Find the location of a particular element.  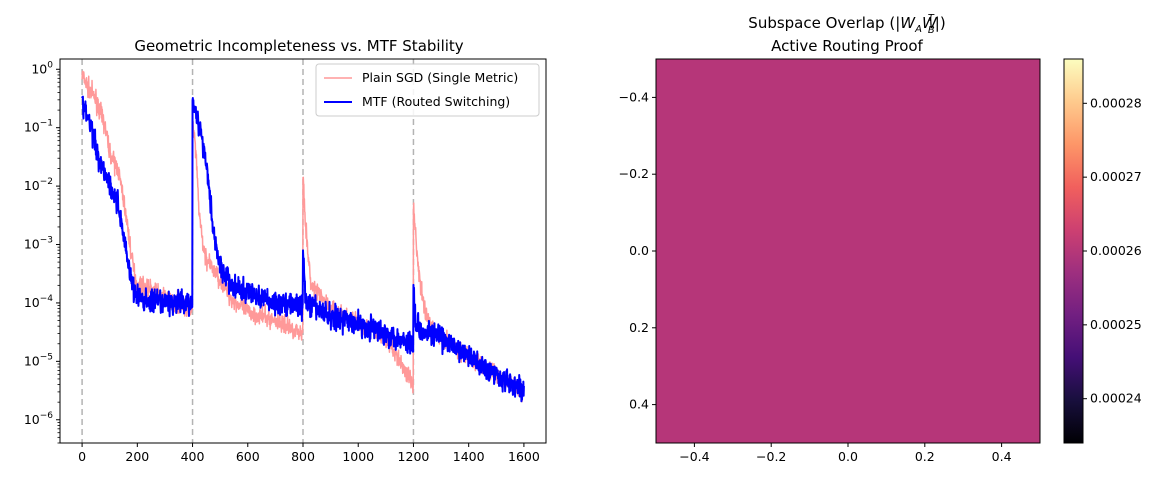

left-x-tick-label: 1200 is located at coordinates (414, 456).